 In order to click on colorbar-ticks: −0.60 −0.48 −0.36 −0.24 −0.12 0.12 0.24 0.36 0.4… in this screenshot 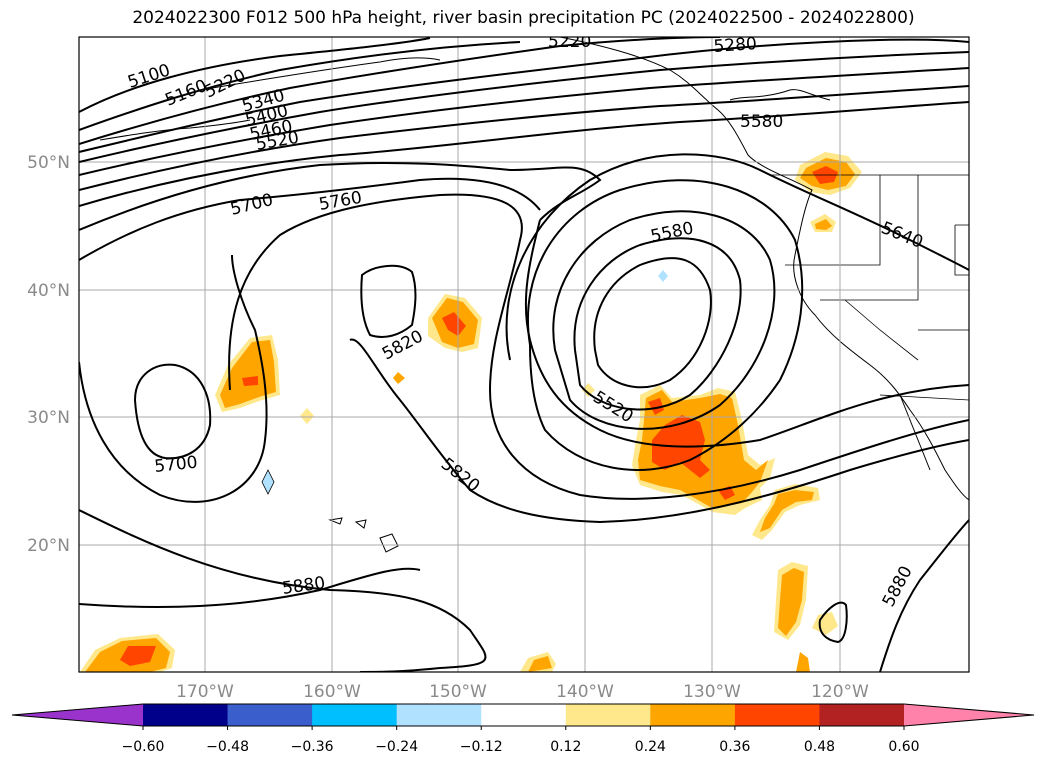, I will do `click(521, 740)`.